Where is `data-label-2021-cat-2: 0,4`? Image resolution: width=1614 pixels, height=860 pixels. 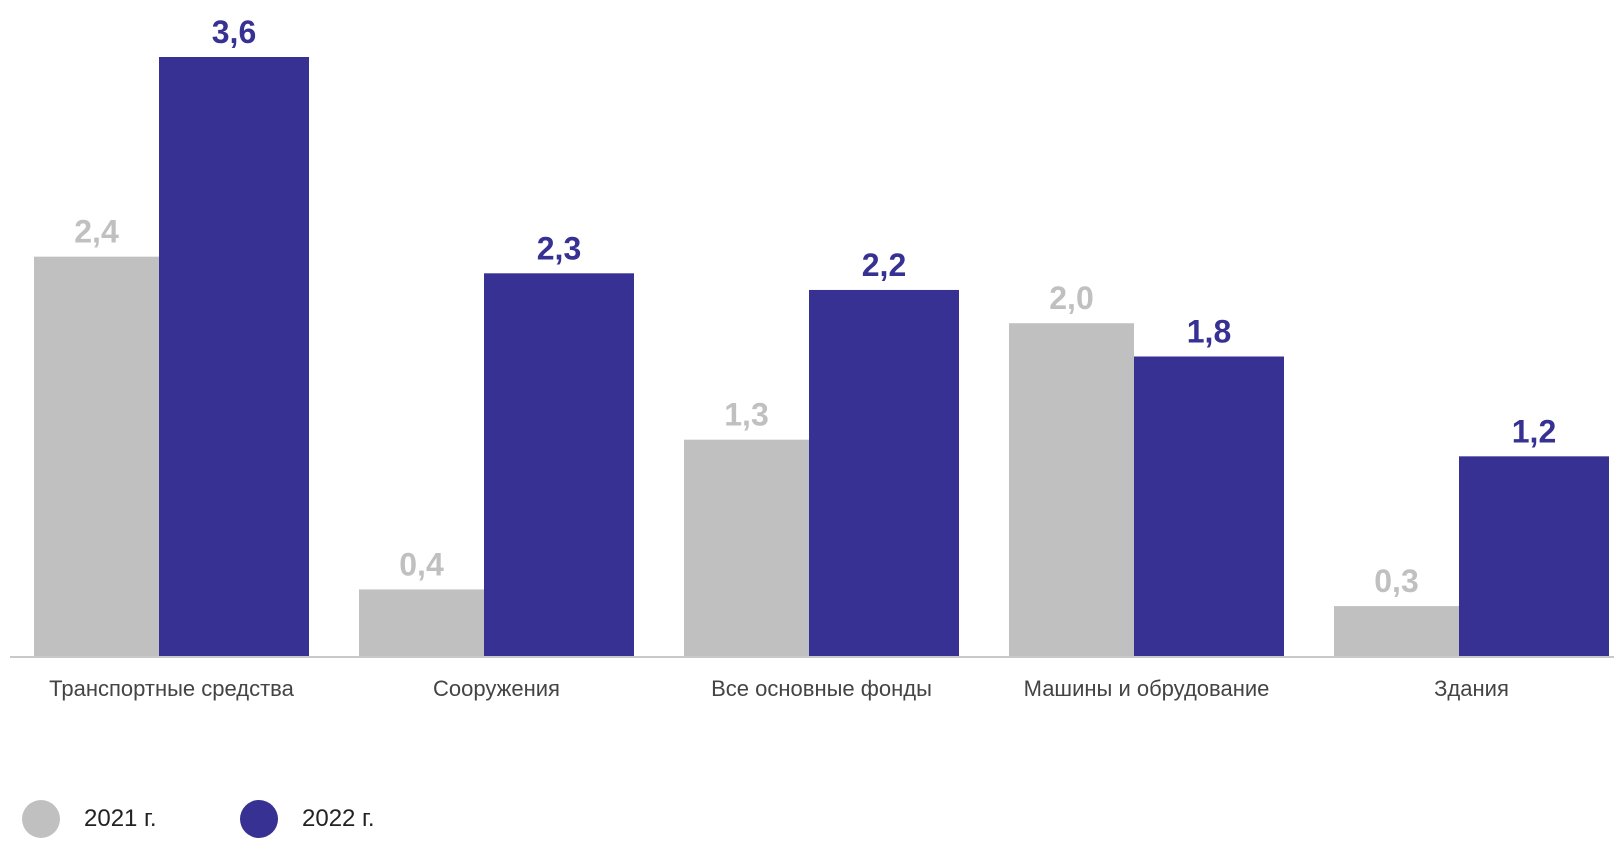
data-label-2021-cat-2: 0,4 is located at coordinates (421, 564).